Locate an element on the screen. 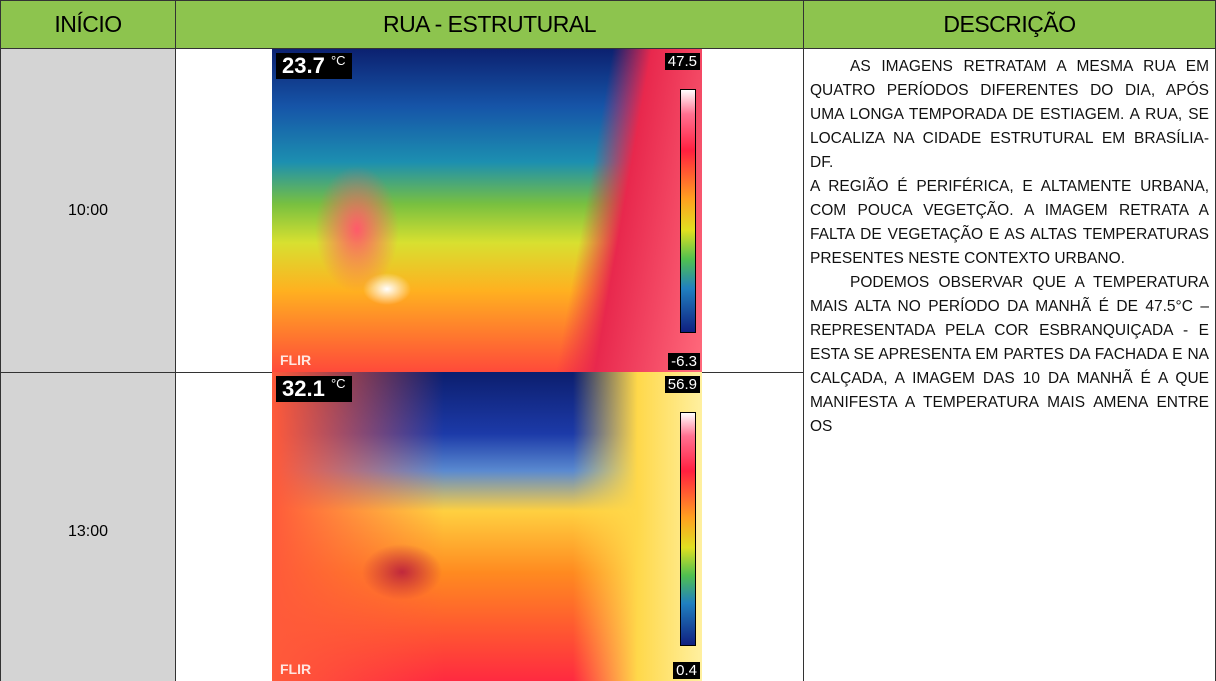  temp-reading: 32.1 °C is located at coordinates (314, 389).